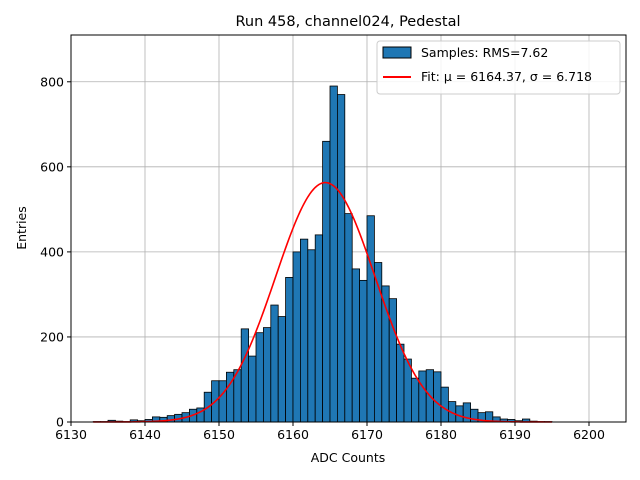 The height and width of the screenshot is (480, 640). I want to click on x-axis-label: ADC Counts, so click(348, 457).